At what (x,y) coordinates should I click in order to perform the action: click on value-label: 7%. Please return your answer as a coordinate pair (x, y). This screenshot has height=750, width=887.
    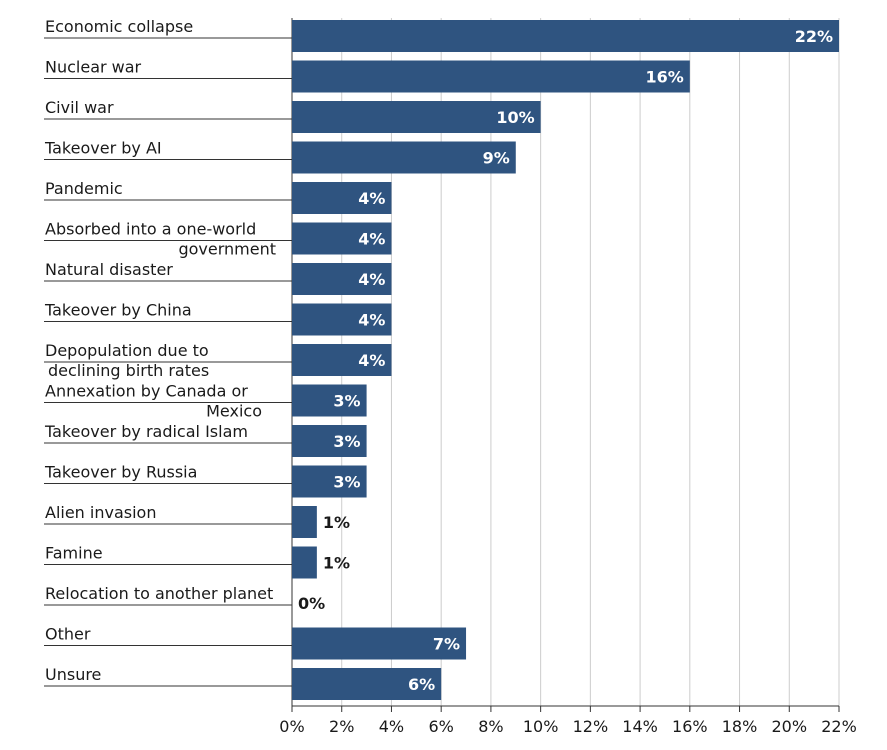
    Looking at the image, I should click on (446, 644).